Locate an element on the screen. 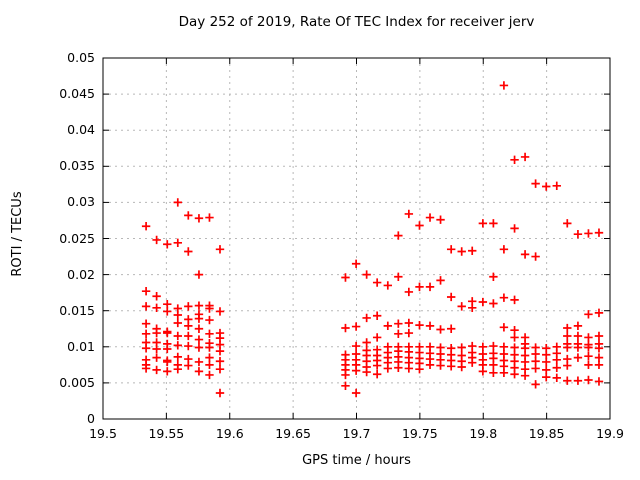 The width and height of the screenshot is (640, 480). x-tick-label: 19.9 is located at coordinates (610, 433).